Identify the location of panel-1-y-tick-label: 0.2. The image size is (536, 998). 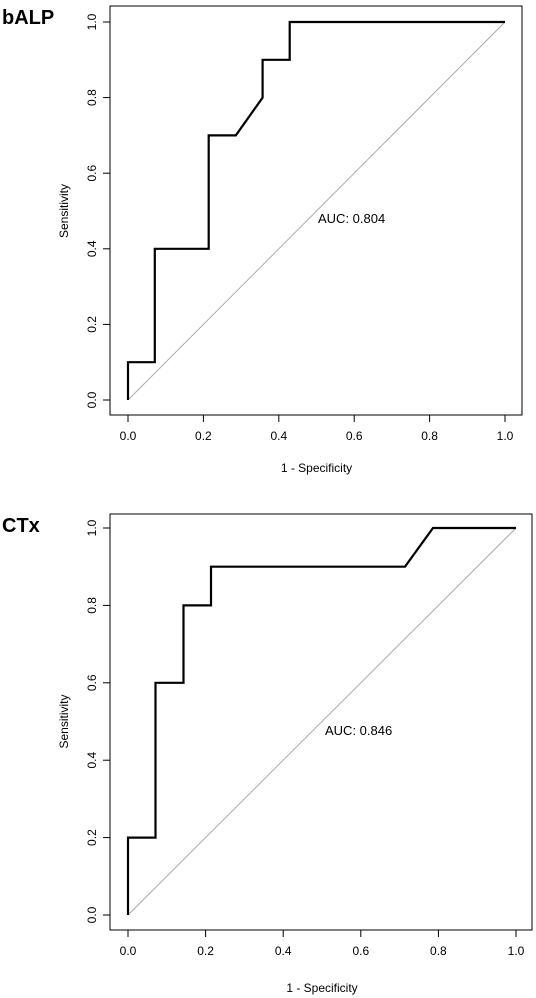
(92, 324).